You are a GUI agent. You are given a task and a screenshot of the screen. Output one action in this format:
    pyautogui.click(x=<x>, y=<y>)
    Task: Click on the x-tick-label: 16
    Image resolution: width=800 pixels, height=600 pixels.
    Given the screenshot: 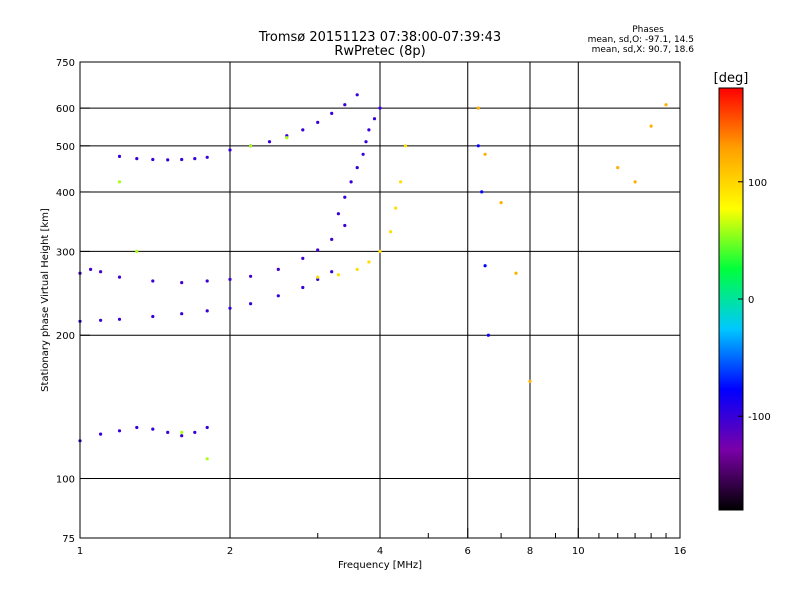 What is the action you would take?
    pyautogui.click(x=680, y=551)
    